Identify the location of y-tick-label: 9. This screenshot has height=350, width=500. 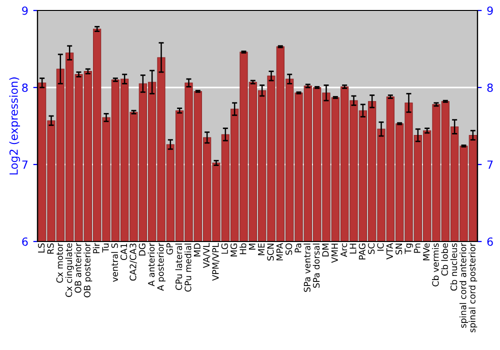
(25, 10).